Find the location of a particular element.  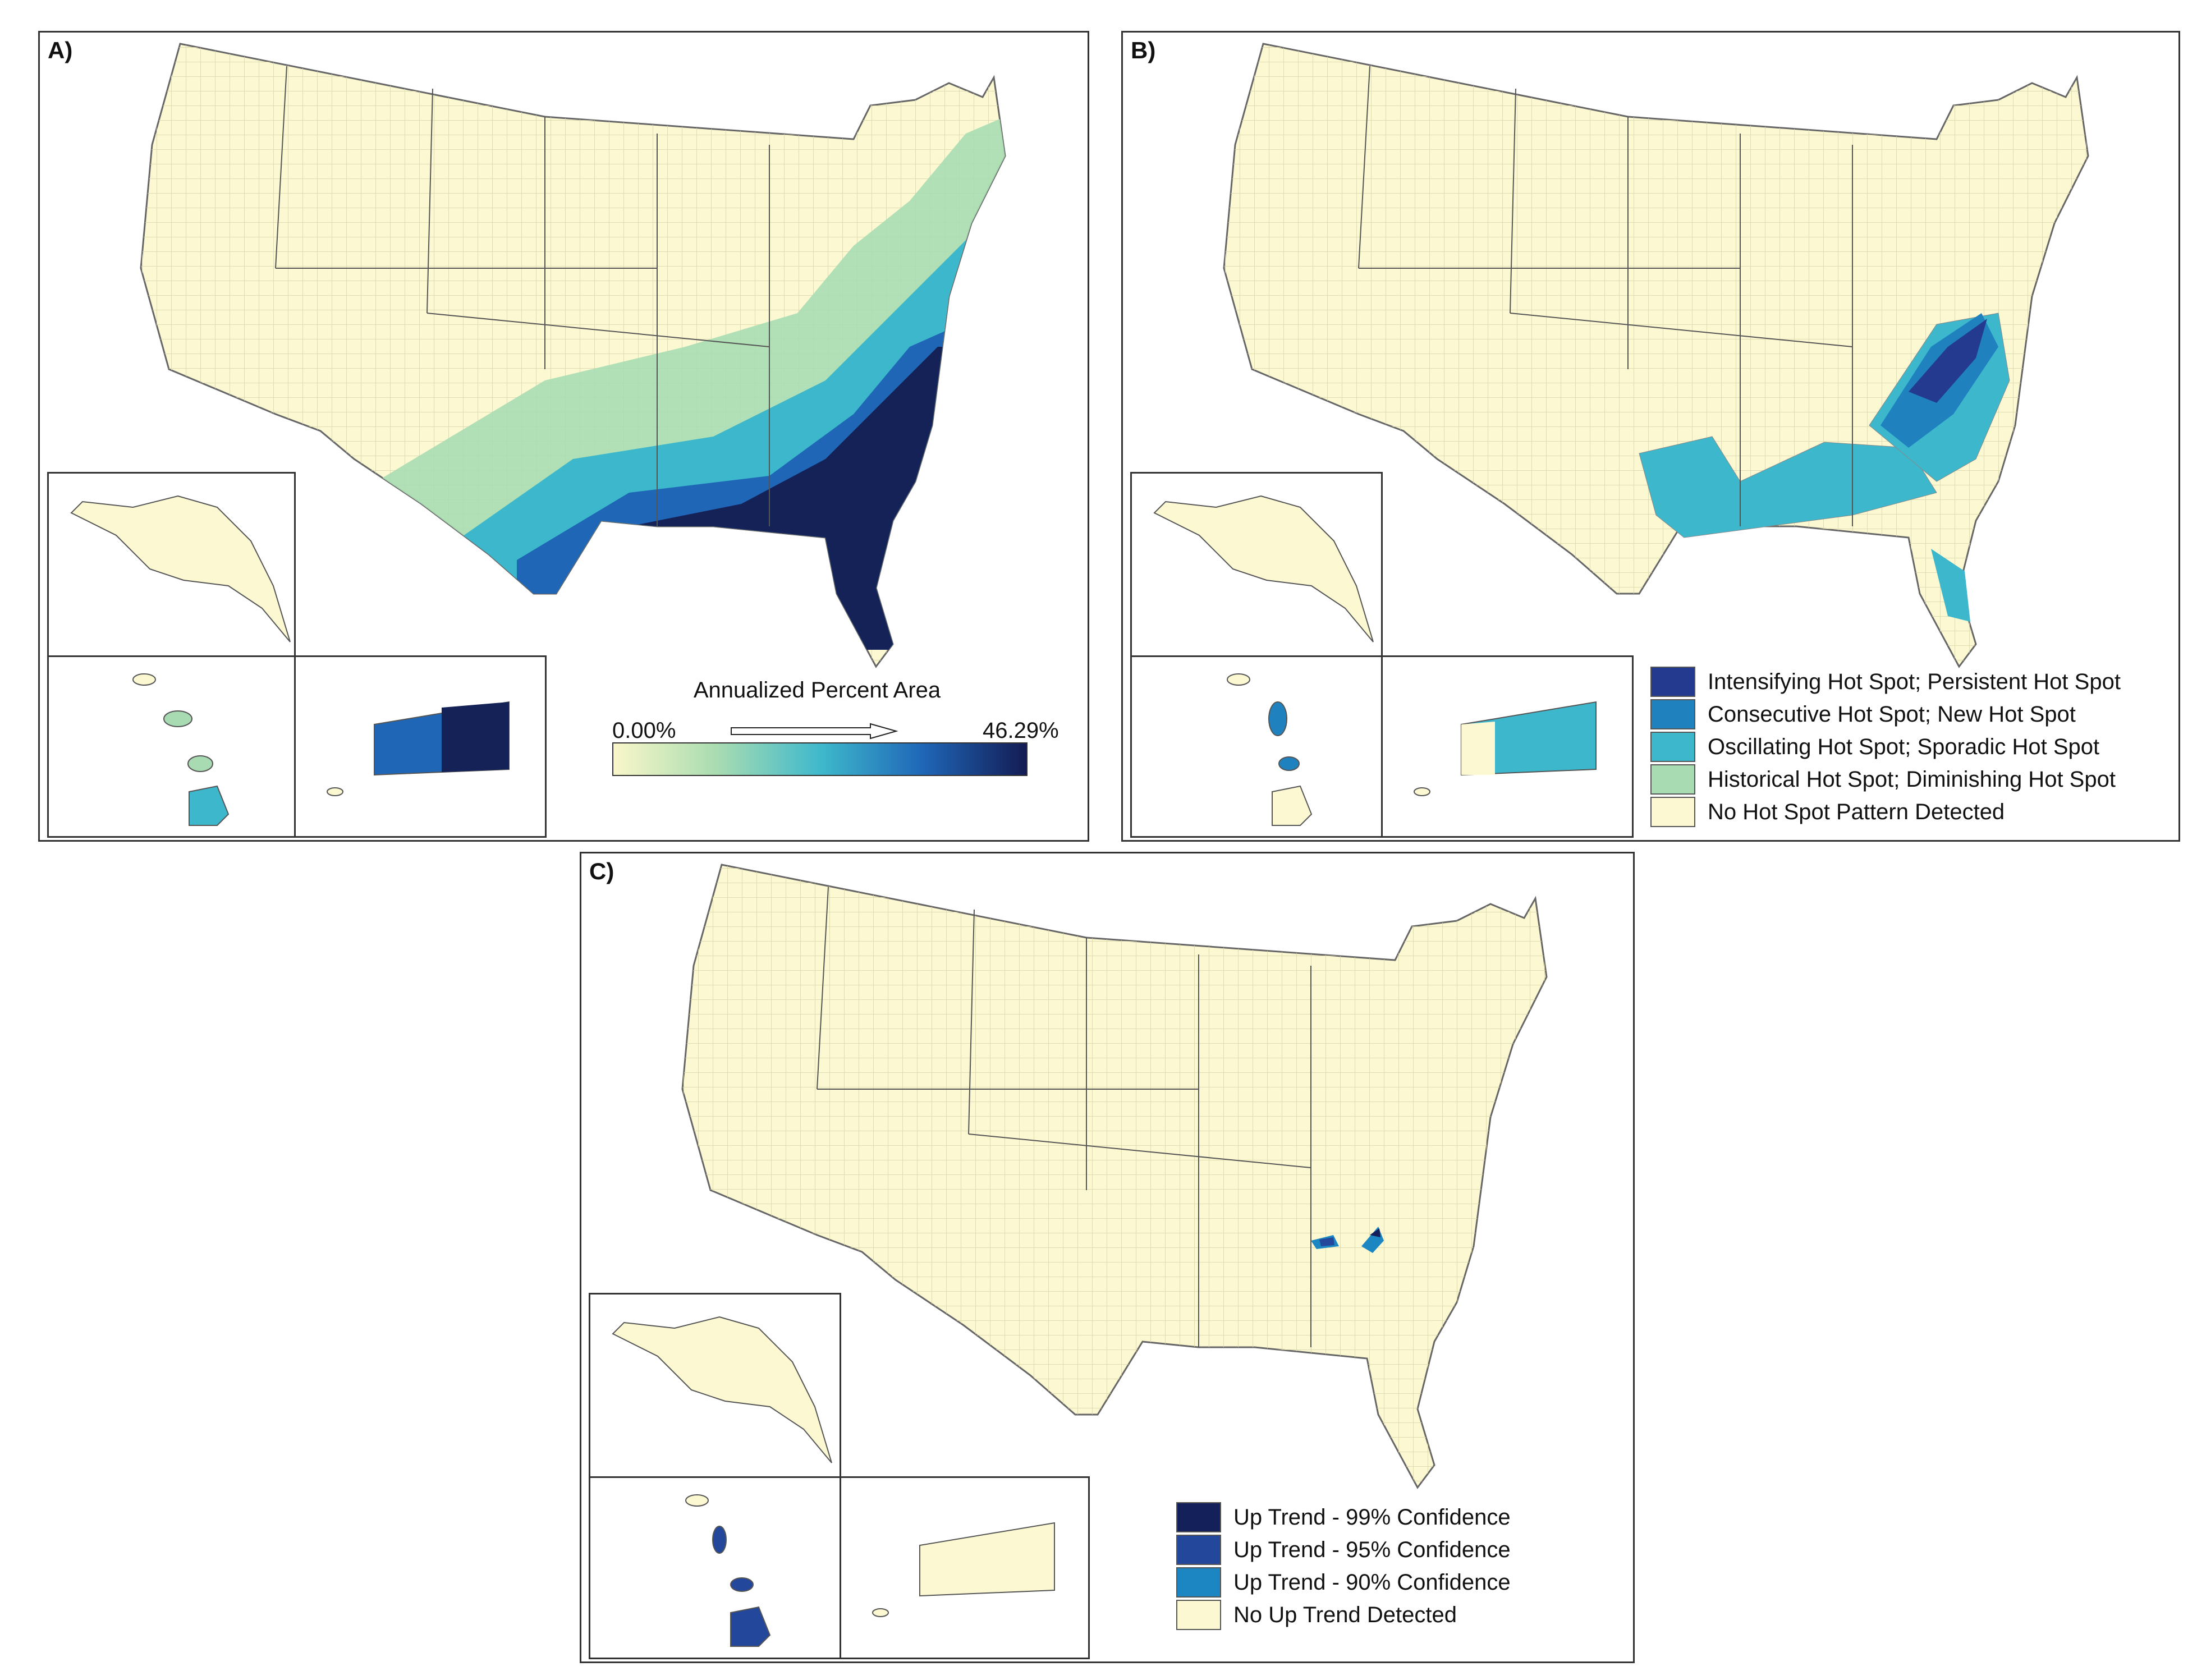

colorbar-gradient is located at coordinates (820, 759).